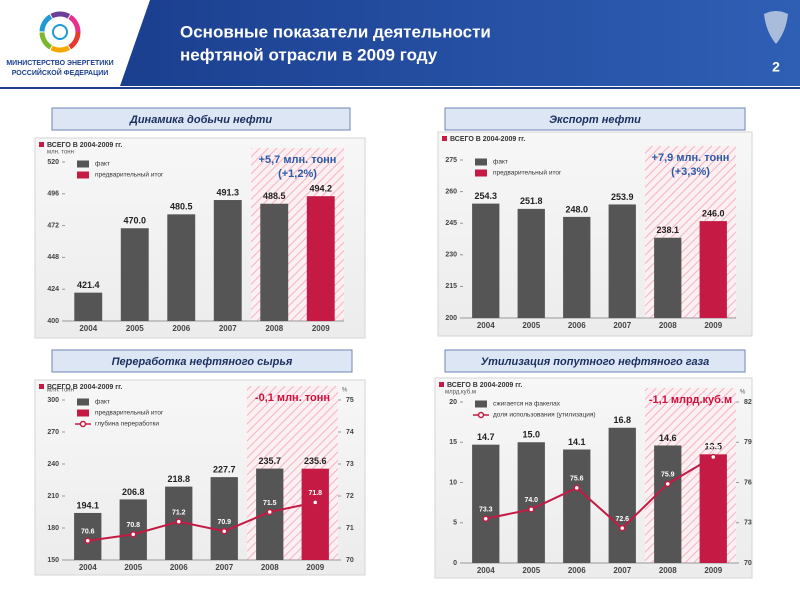 This screenshot has width=800, height=600. What do you see at coordinates (350, 432) in the screenshot?
I see `y2-tick-label: 74` at bounding box center [350, 432].